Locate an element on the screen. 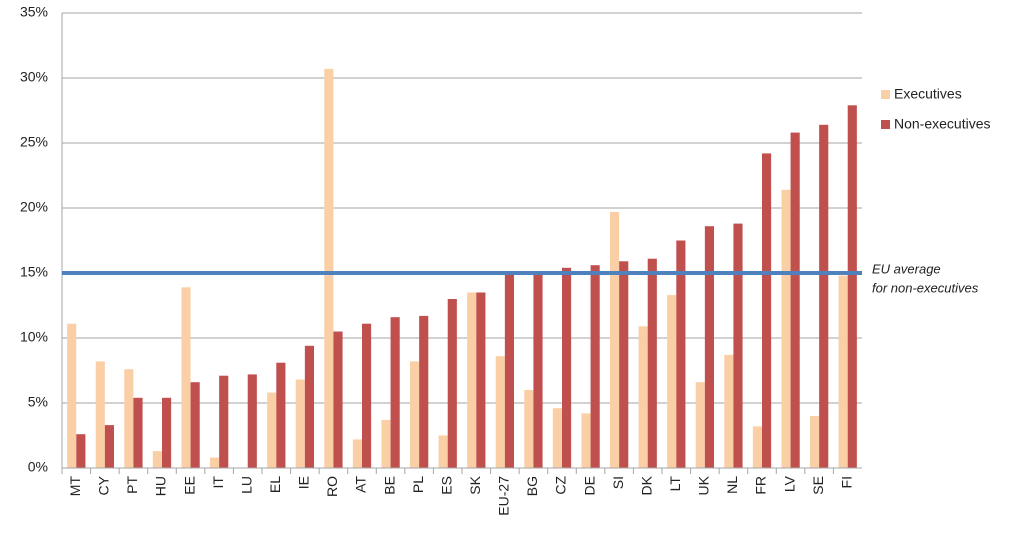 The height and width of the screenshot is (548, 1024). x-tick-label: LU is located at coordinates (246, 485).